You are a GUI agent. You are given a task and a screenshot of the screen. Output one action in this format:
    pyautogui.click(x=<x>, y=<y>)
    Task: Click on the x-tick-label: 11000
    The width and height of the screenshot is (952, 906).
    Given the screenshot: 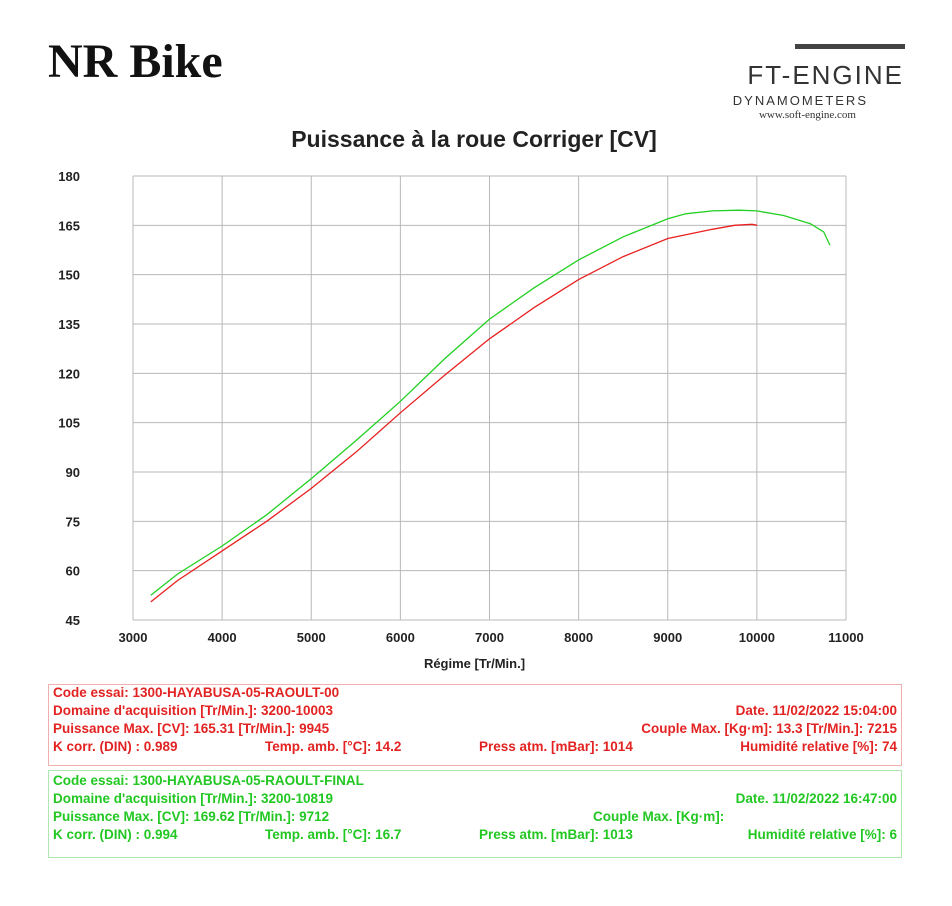 What is the action you would take?
    pyautogui.click(x=845, y=637)
    